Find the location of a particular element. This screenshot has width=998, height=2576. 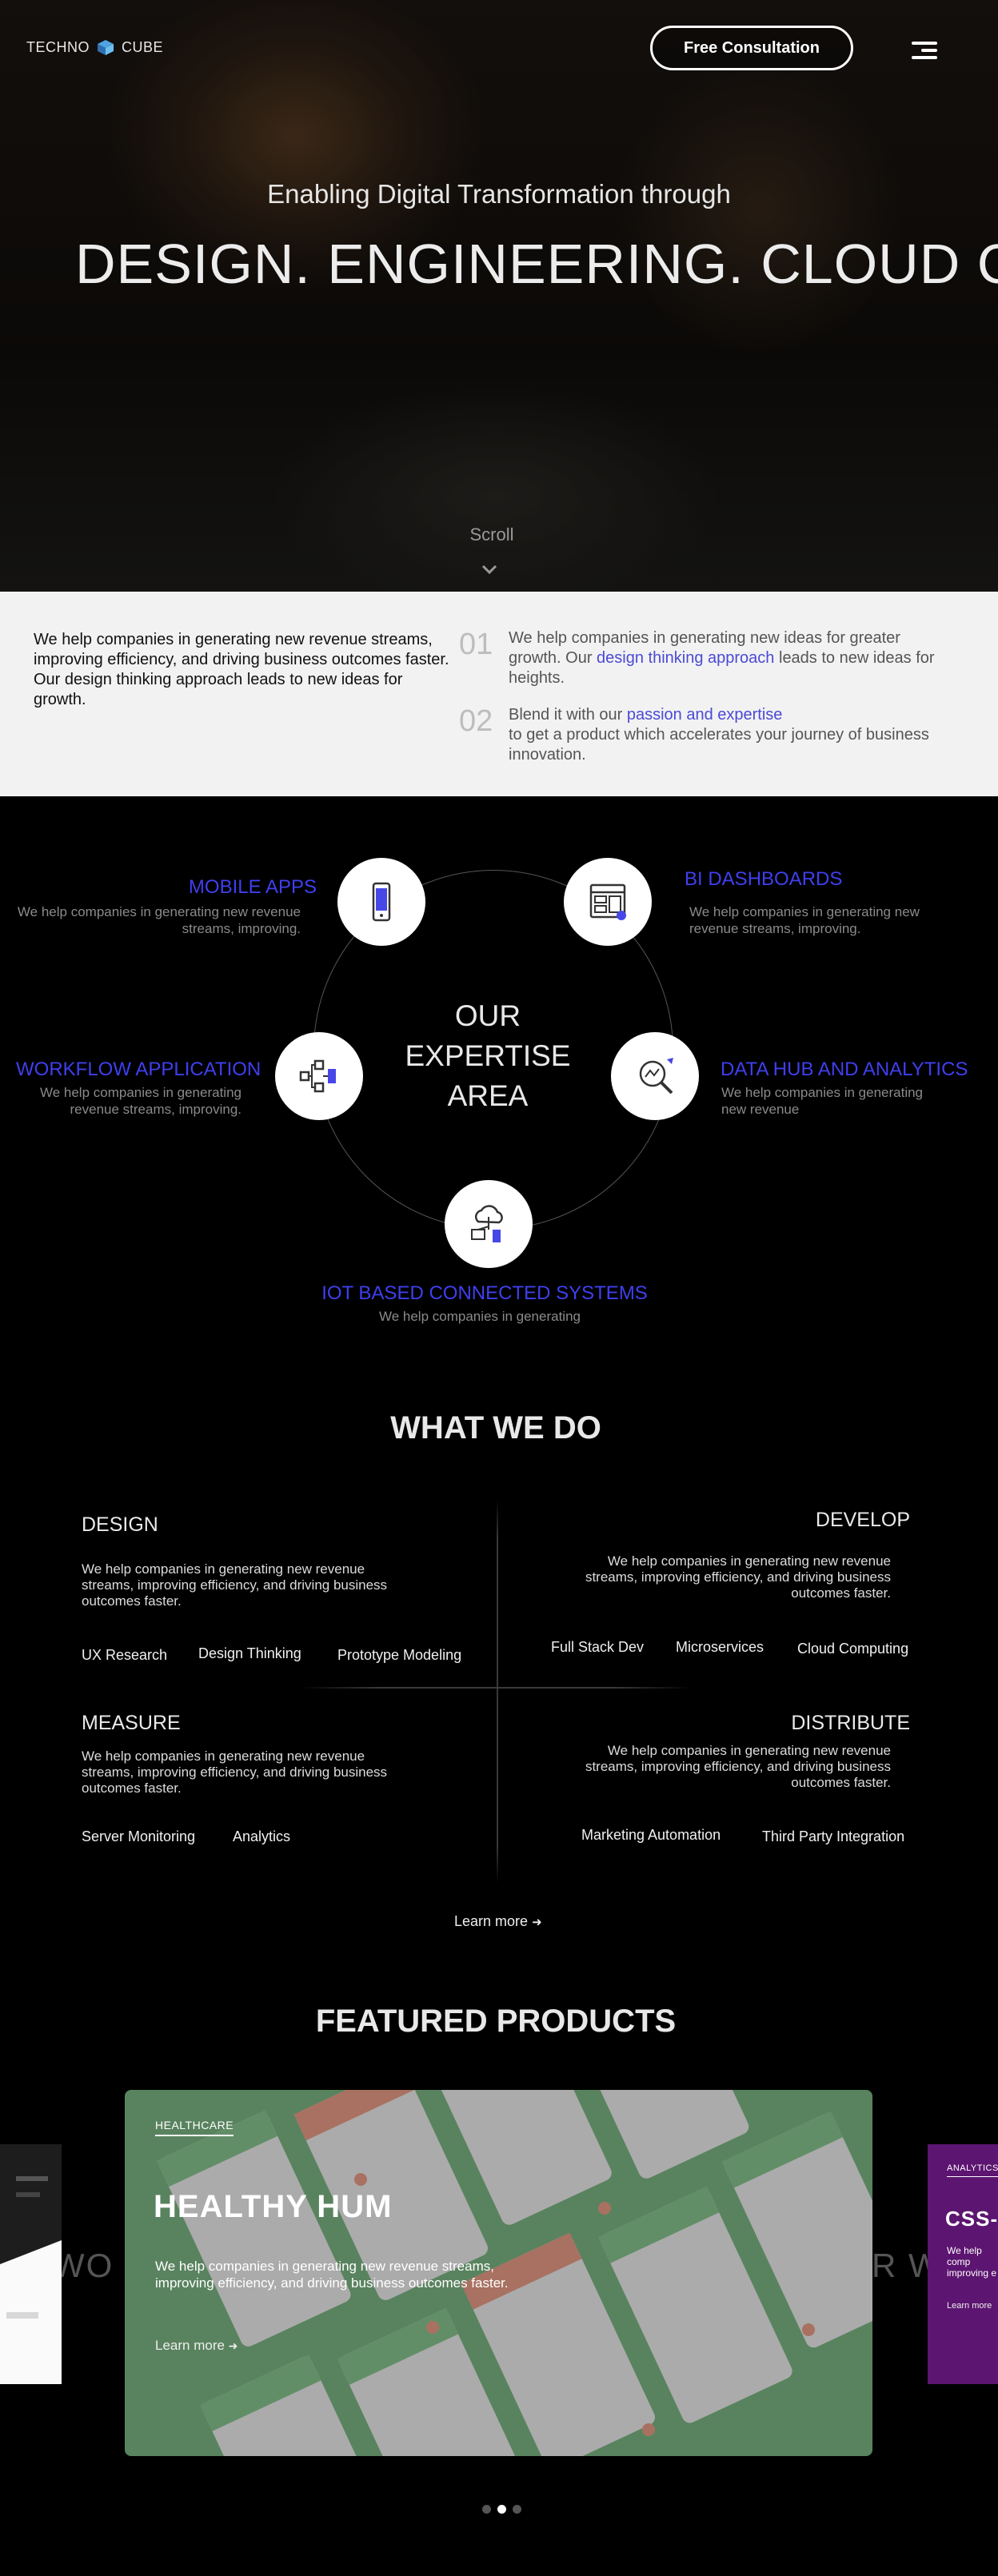

card-overlay is located at coordinates (498, 2273).